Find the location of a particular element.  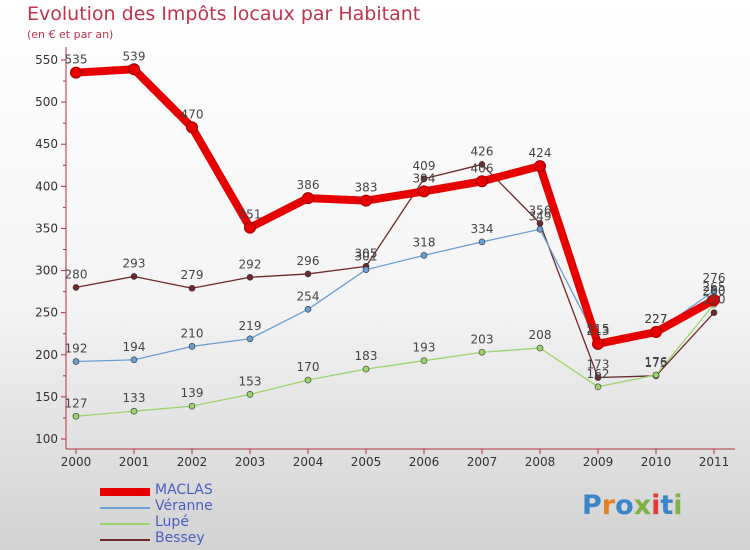

data-label: 296 is located at coordinates (308, 261).